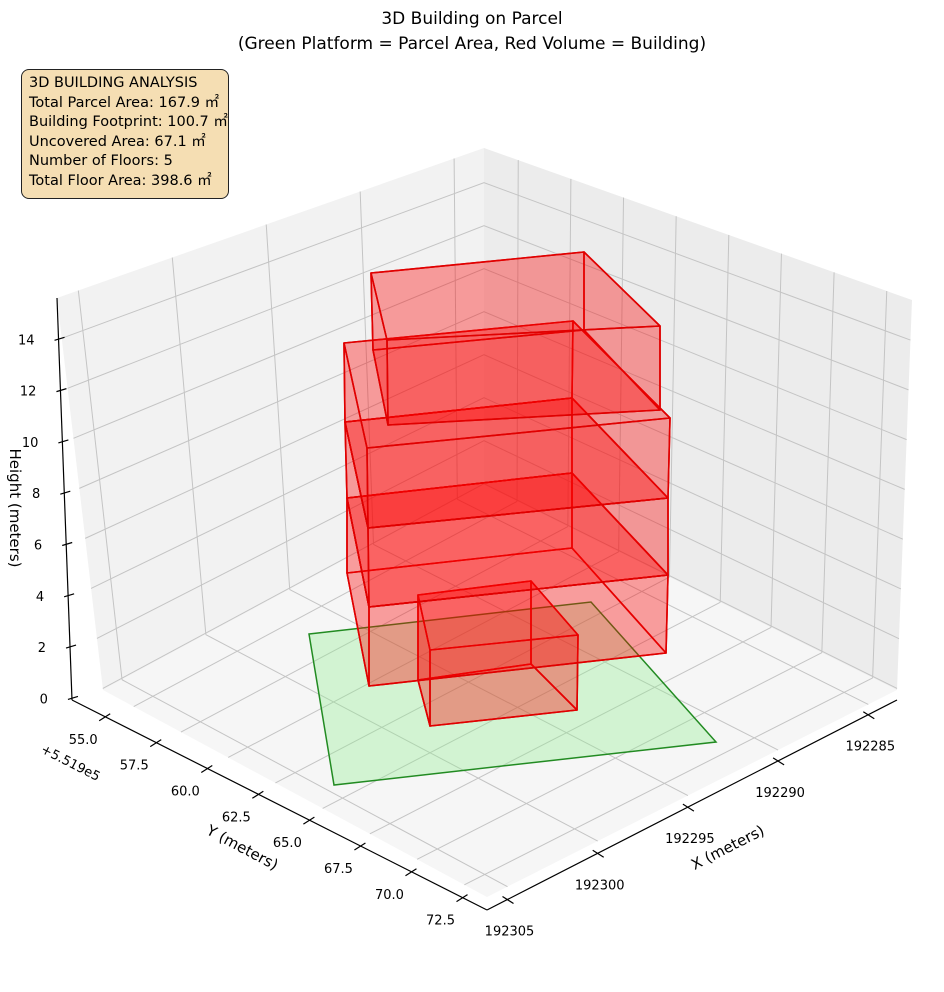  Describe the element at coordinates (780, 793) in the screenshot. I see `x-tick-label: 192290` at that location.